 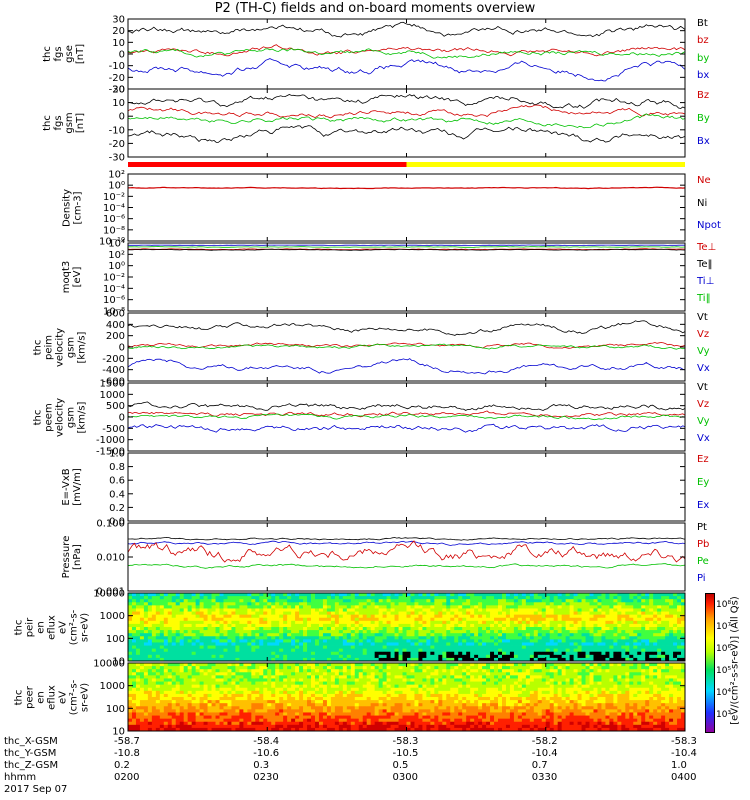 I want to click on orbit-value: -58.2, so click(x=544, y=741).